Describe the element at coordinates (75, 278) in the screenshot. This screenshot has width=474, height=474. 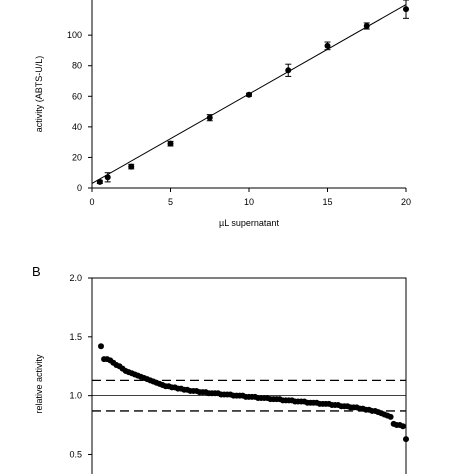
I see `panel-b-y-tick-label: 2.0` at that location.